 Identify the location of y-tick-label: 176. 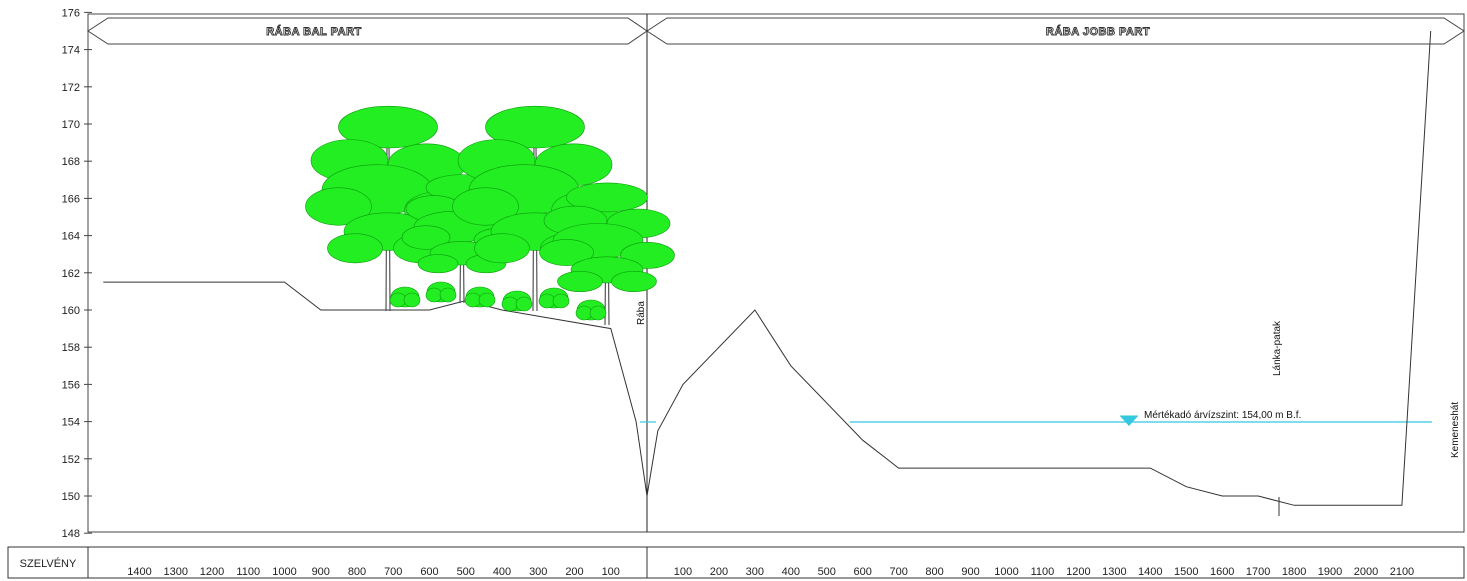
(71, 13).